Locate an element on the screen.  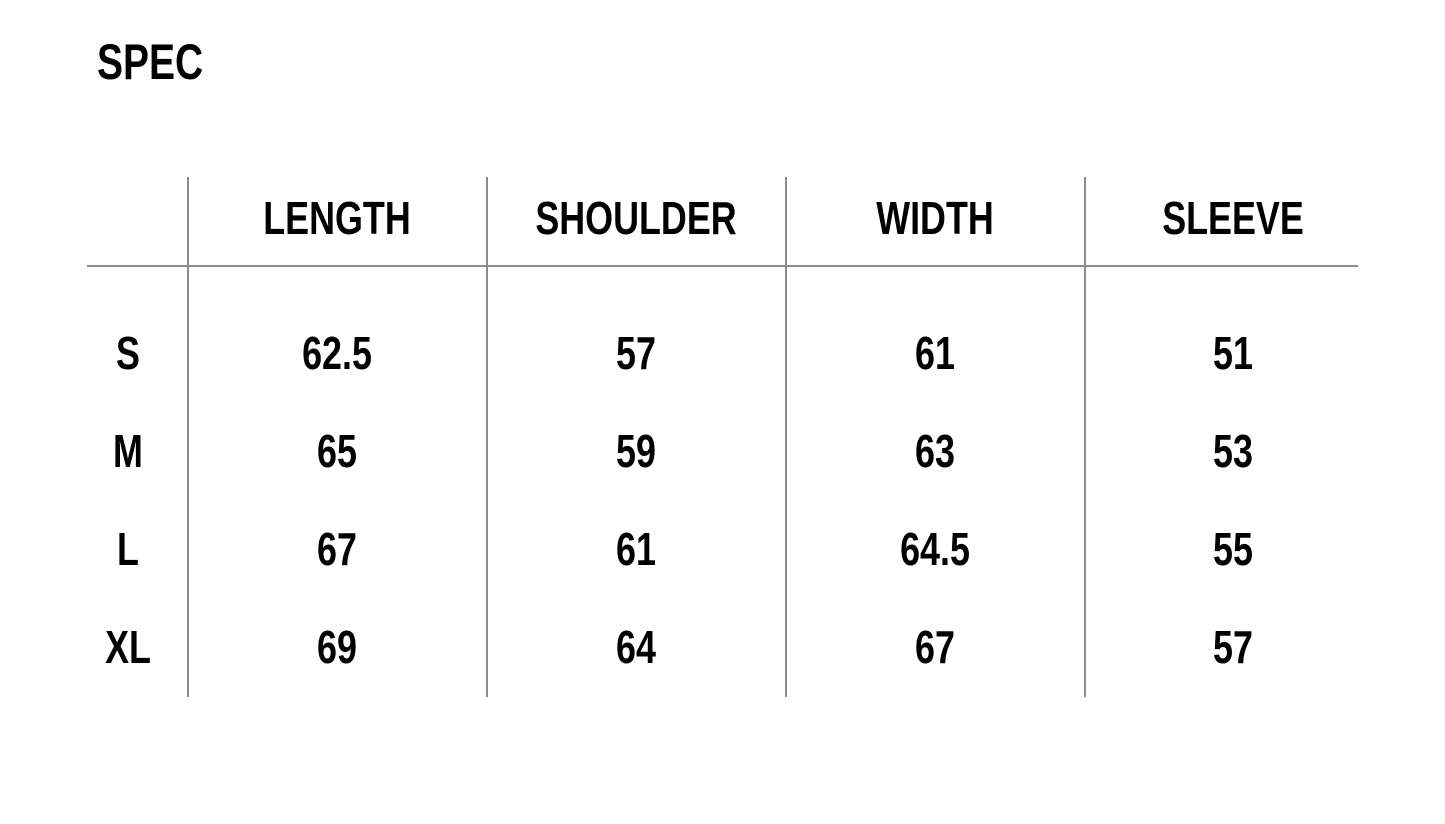
table-cell: 63 is located at coordinates (935, 451).